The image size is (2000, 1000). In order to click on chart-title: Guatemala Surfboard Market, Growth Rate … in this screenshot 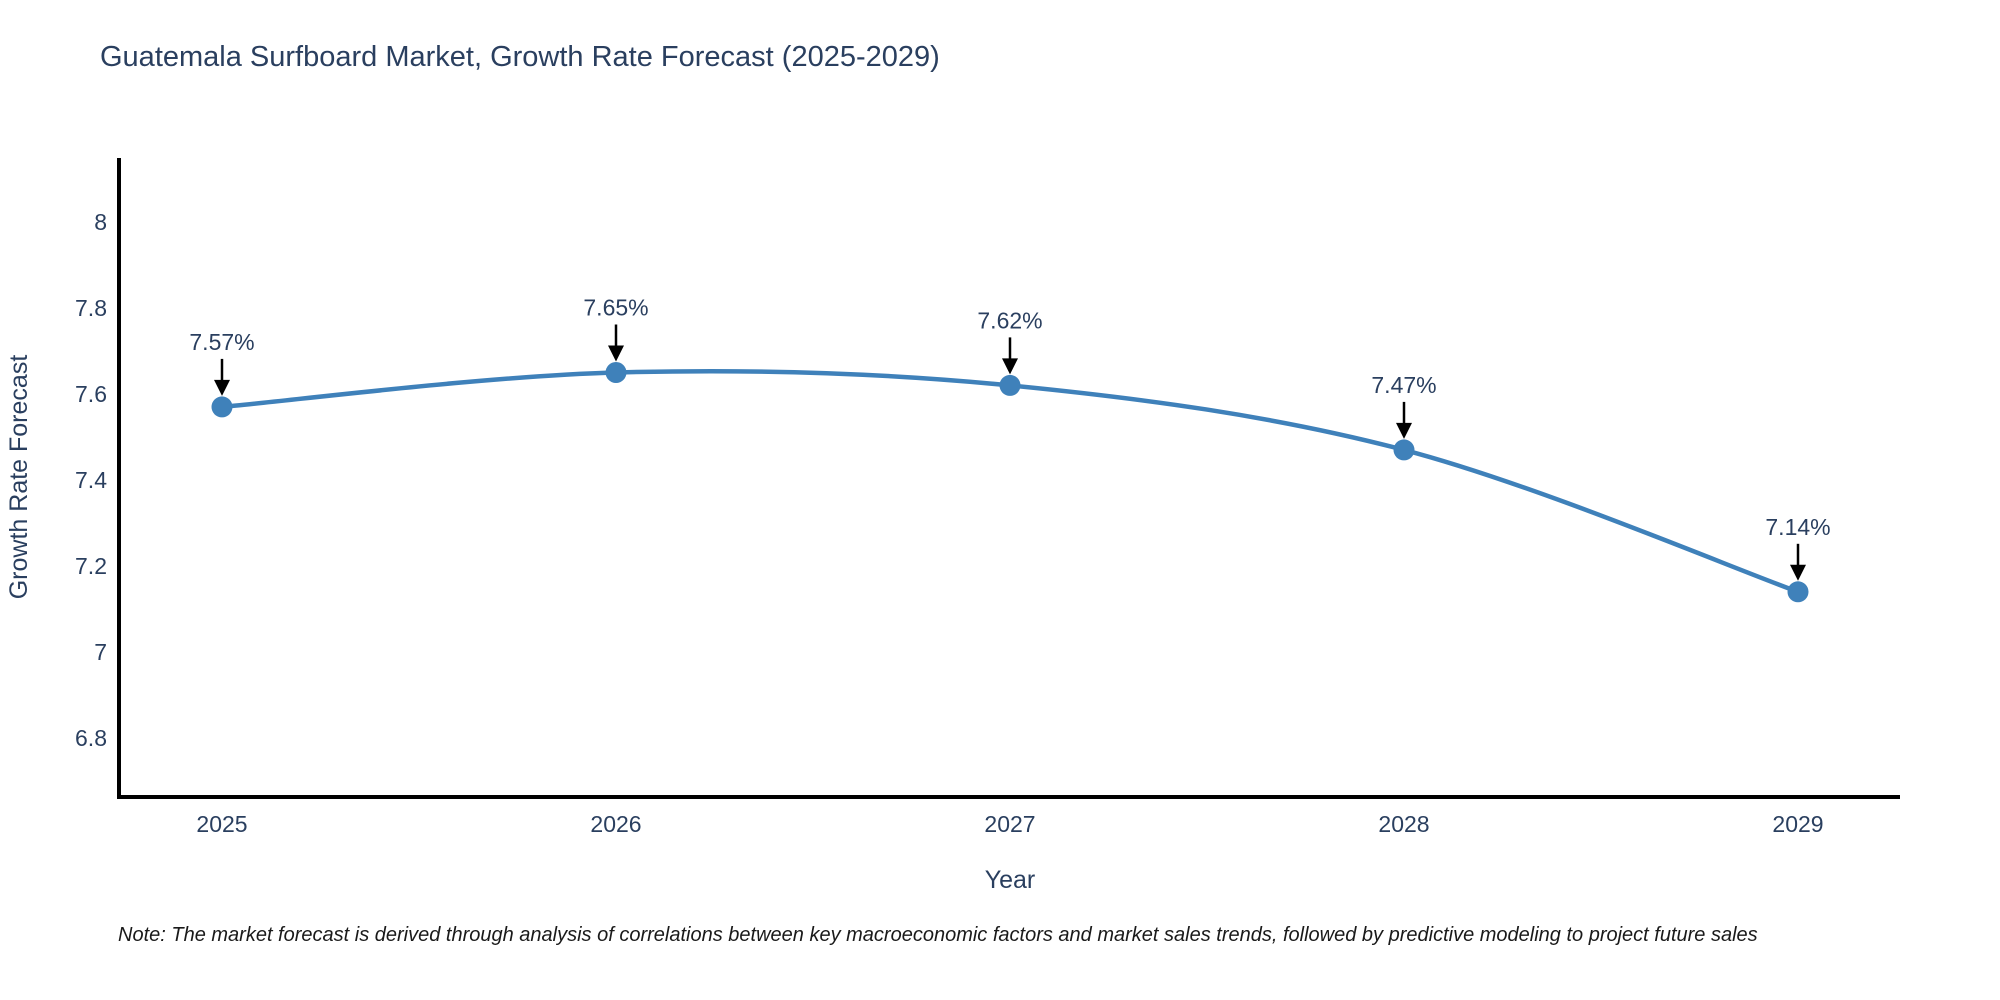, I will do `click(520, 57)`.